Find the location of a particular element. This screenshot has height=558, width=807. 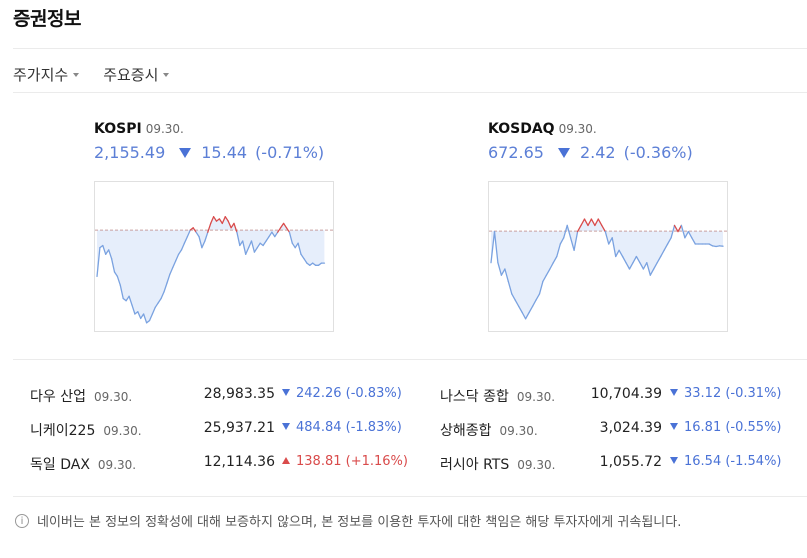

quote-percent: (-0.31%) is located at coordinates (753, 393).